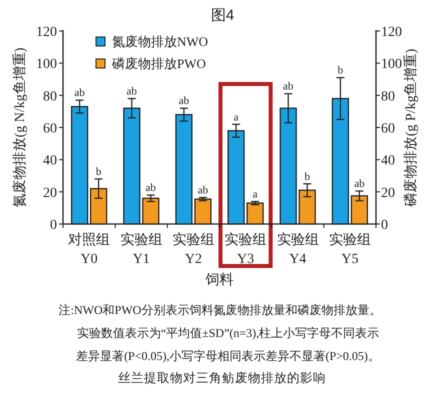 Image resolution: width=445 pixels, height=393 pixels. I want to click on ytick: 20, so click(50, 193).